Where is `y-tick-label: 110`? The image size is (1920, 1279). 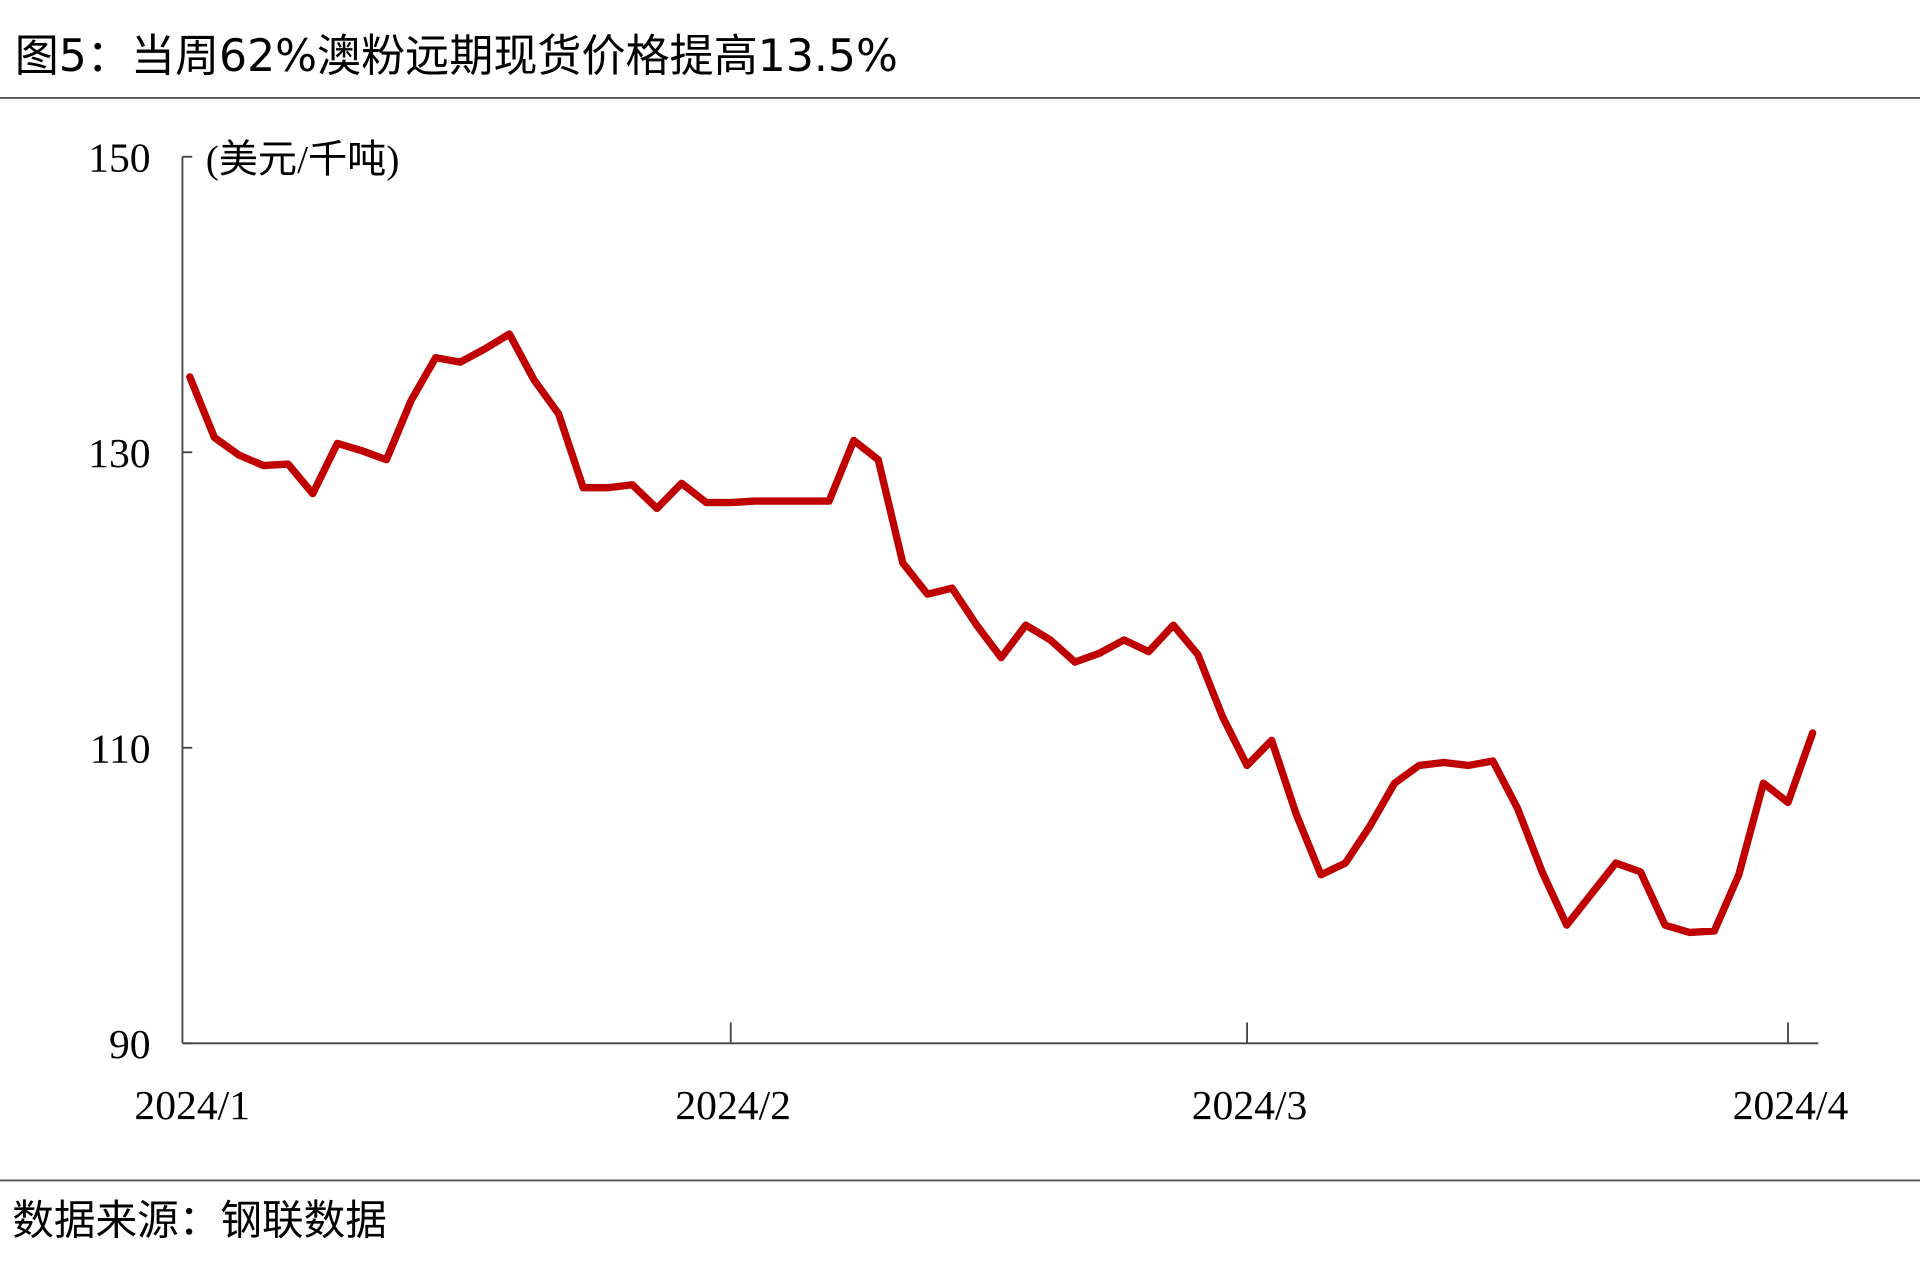
y-tick-label: 110 is located at coordinates (120, 749).